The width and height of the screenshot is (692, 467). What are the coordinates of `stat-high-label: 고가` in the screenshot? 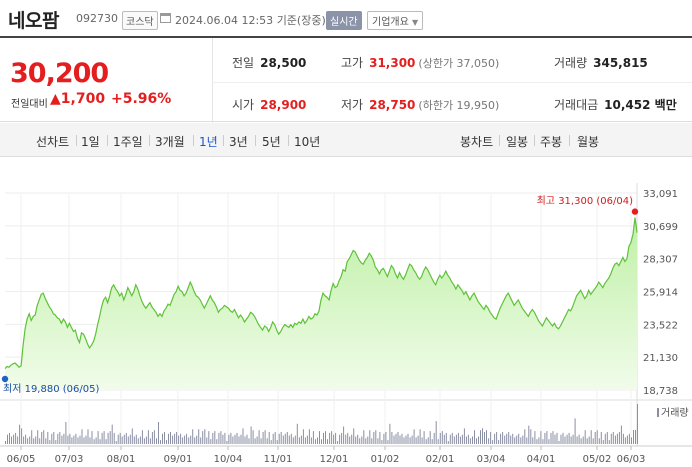 It's located at (352, 63).